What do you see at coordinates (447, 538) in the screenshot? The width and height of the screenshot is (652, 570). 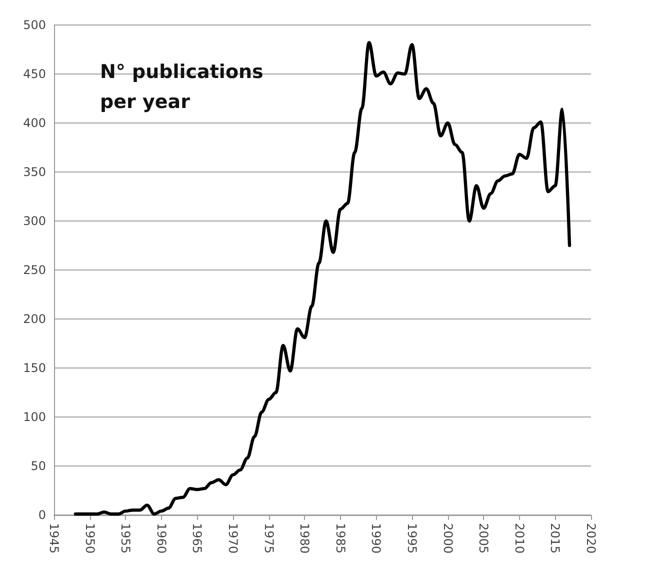 I see `x-tick-label: 2000` at bounding box center [447, 538].